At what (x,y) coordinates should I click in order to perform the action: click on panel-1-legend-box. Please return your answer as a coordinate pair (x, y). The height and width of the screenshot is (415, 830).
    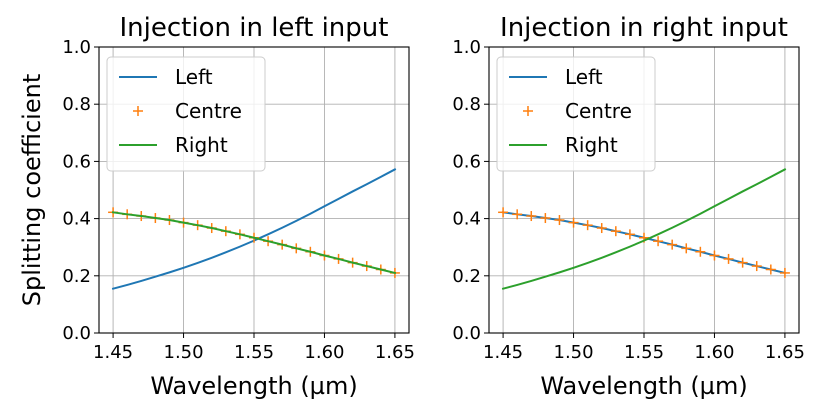
    Looking at the image, I should click on (576, 114).